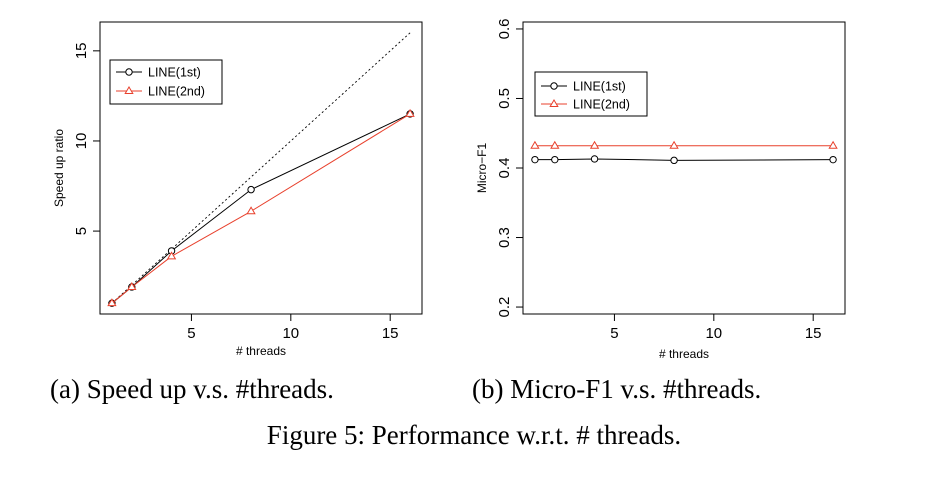 This screenshot has height=478, width=948. Describe the element at coordinates (59, 168) in the screenshot. I see `y-axis-label: Speed up ratio` at that location.